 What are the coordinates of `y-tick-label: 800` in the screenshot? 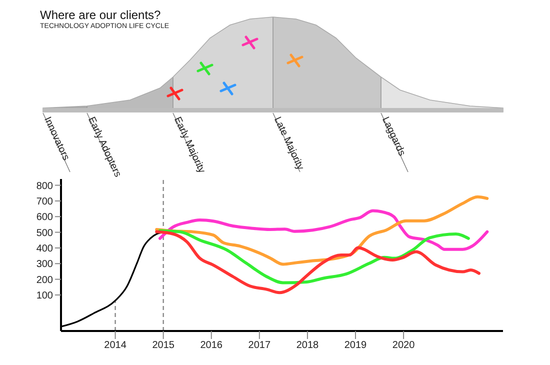 It's located at (45, 186).